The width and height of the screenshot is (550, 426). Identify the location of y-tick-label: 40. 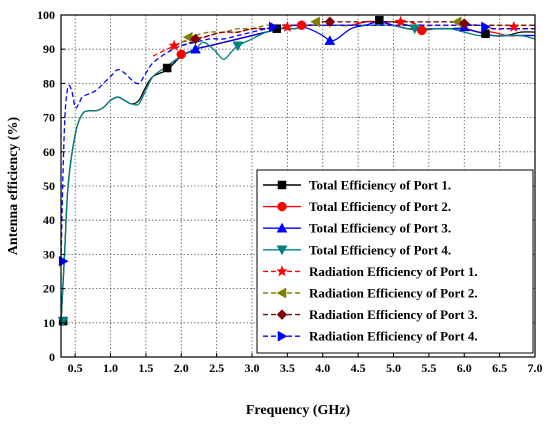
(49, 220).